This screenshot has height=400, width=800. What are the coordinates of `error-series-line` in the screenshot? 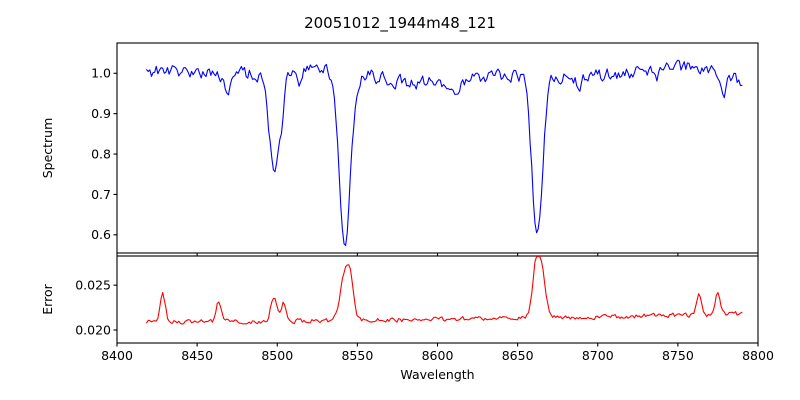 It's located at (444, 290).